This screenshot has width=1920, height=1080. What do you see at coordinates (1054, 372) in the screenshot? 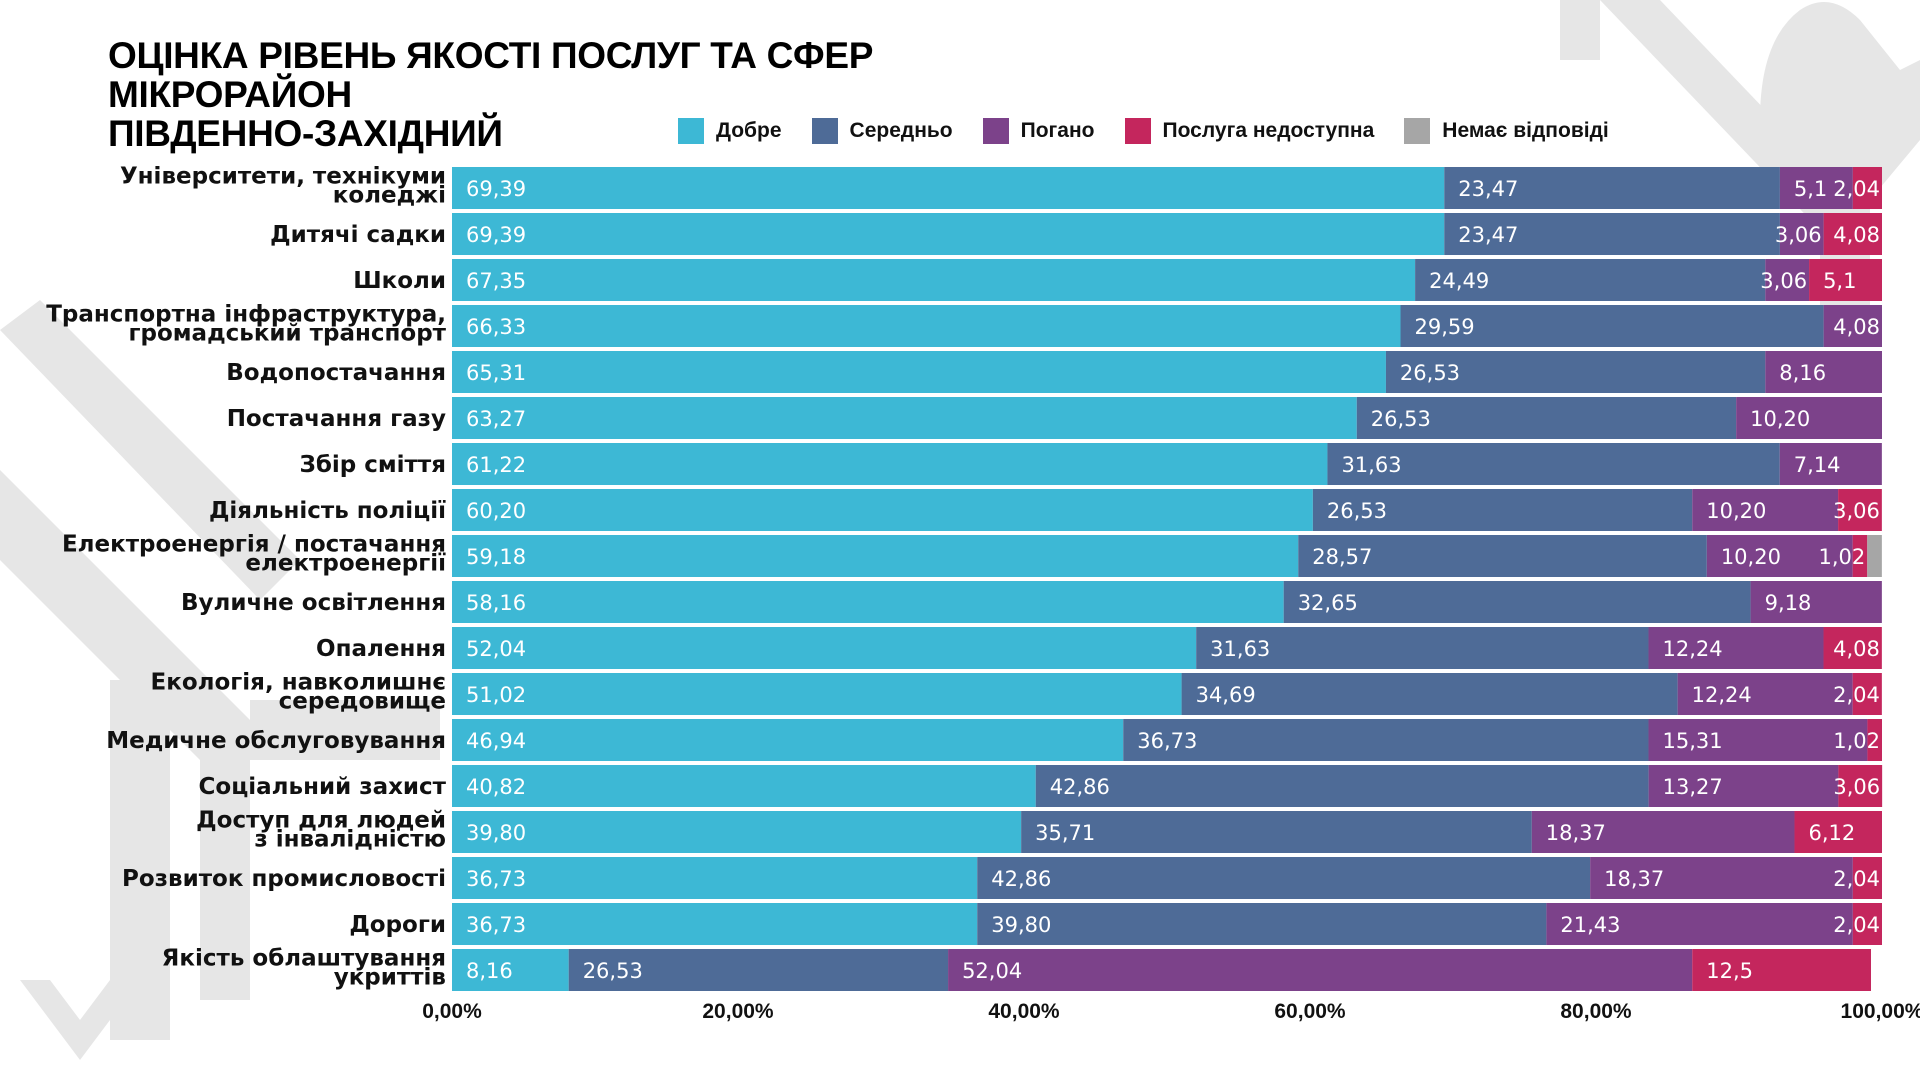
I see `bar-row: Водопостачання 65,31 26,53 8,16` at bounding box center [1054, 372].